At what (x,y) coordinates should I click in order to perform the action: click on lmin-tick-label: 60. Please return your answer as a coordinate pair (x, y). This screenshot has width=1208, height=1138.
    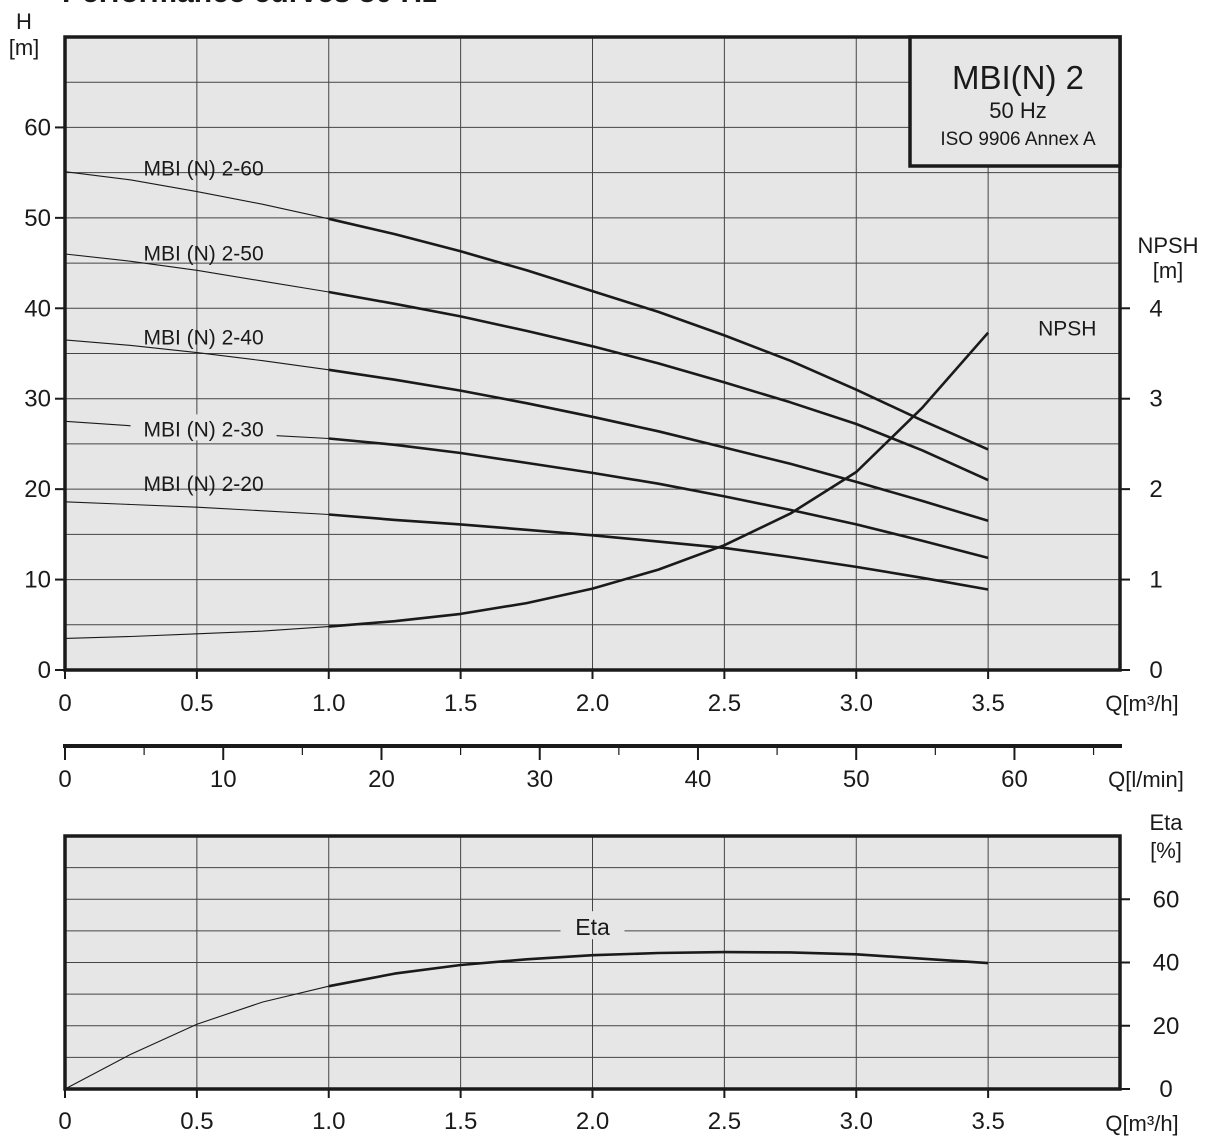
    Looking at the image, I should click on (1014, 779).